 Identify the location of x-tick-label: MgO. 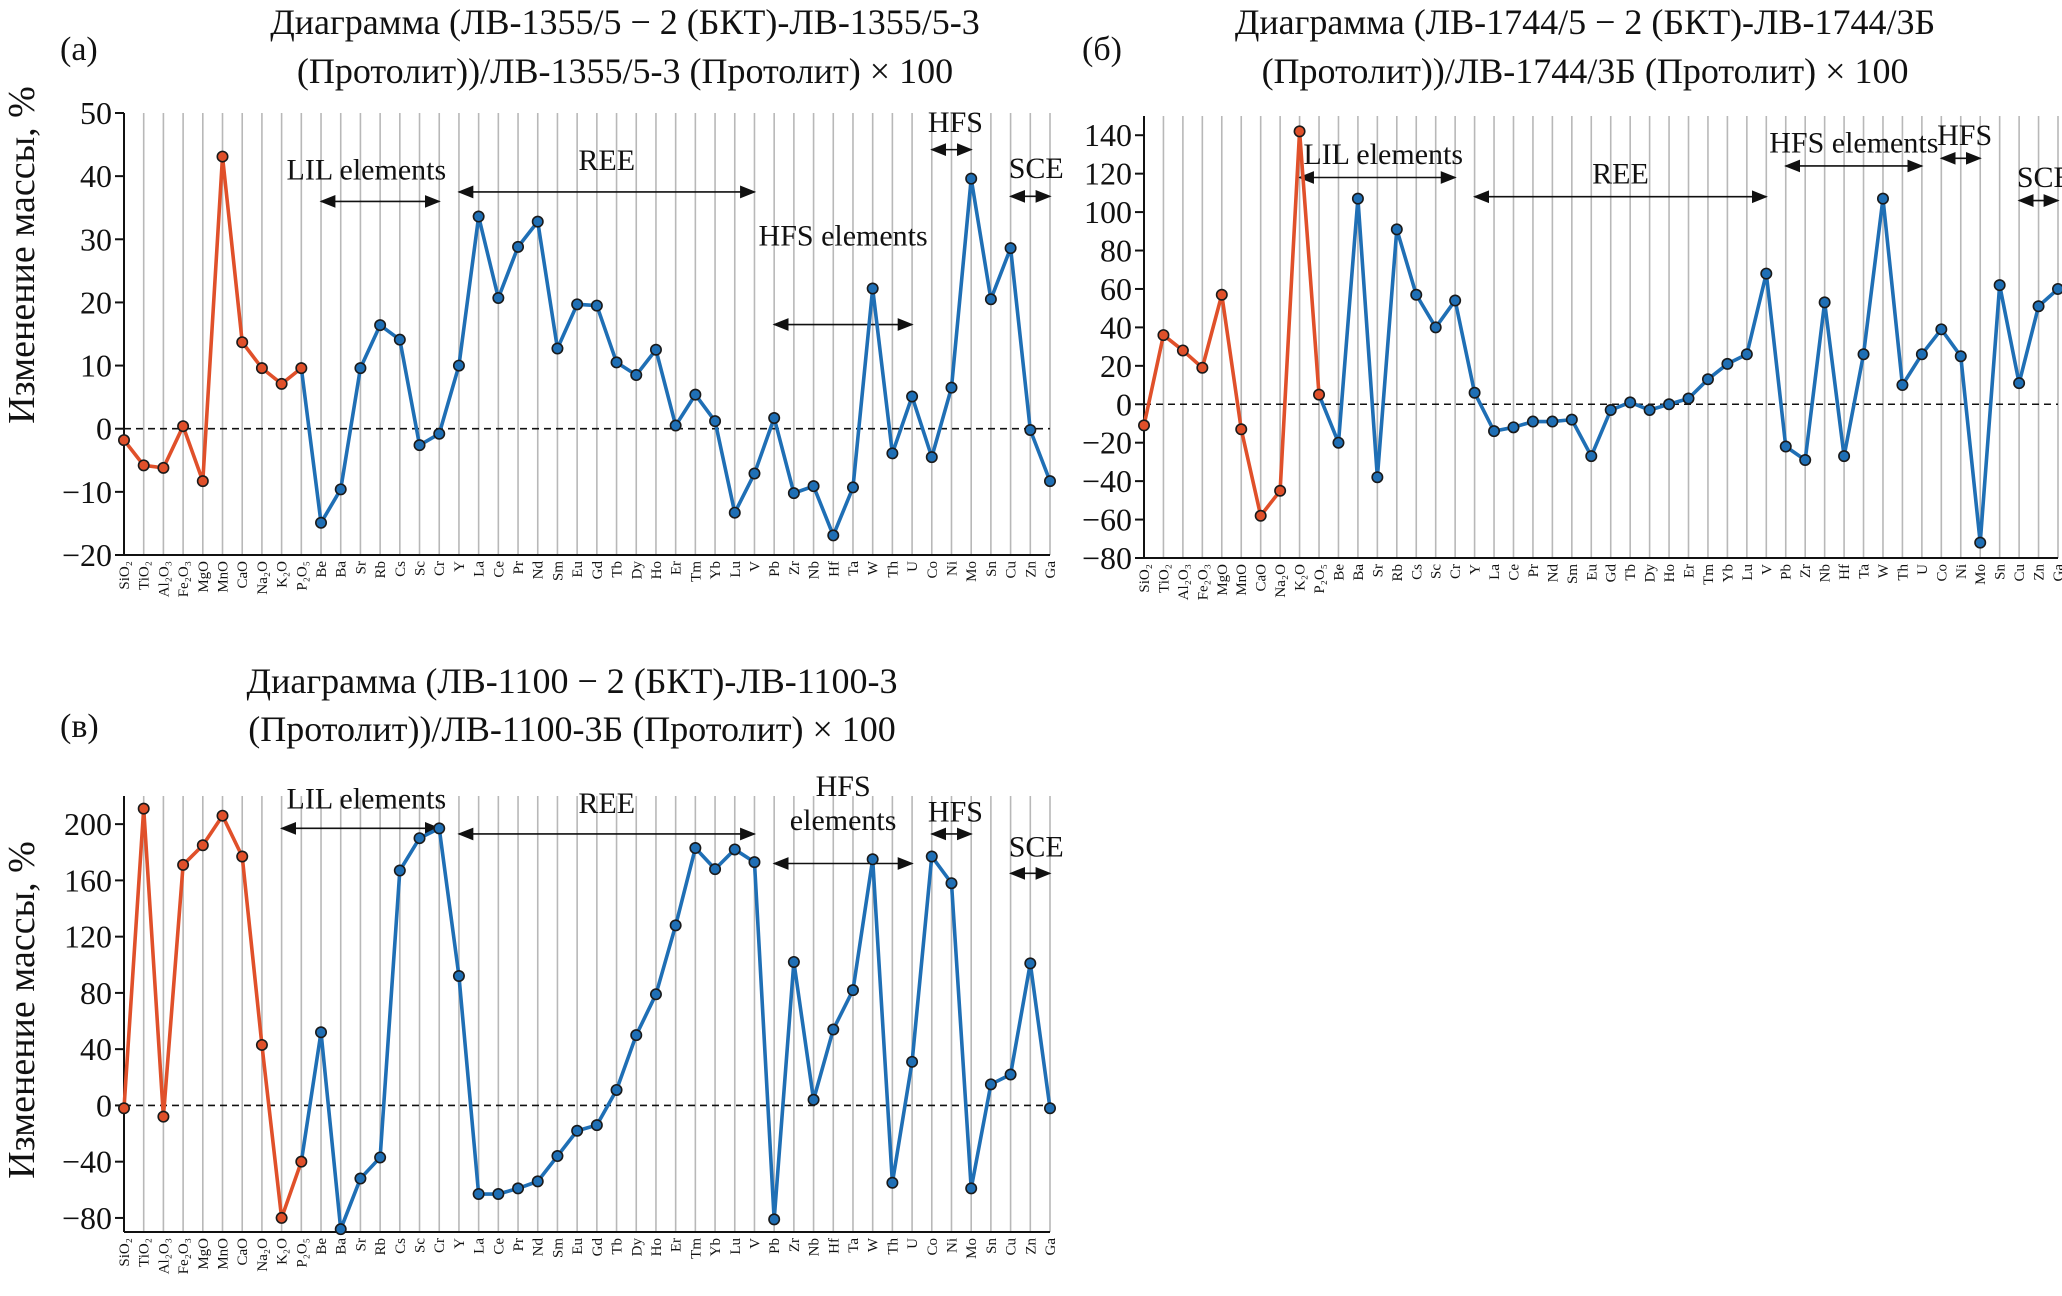
(1223, 580).